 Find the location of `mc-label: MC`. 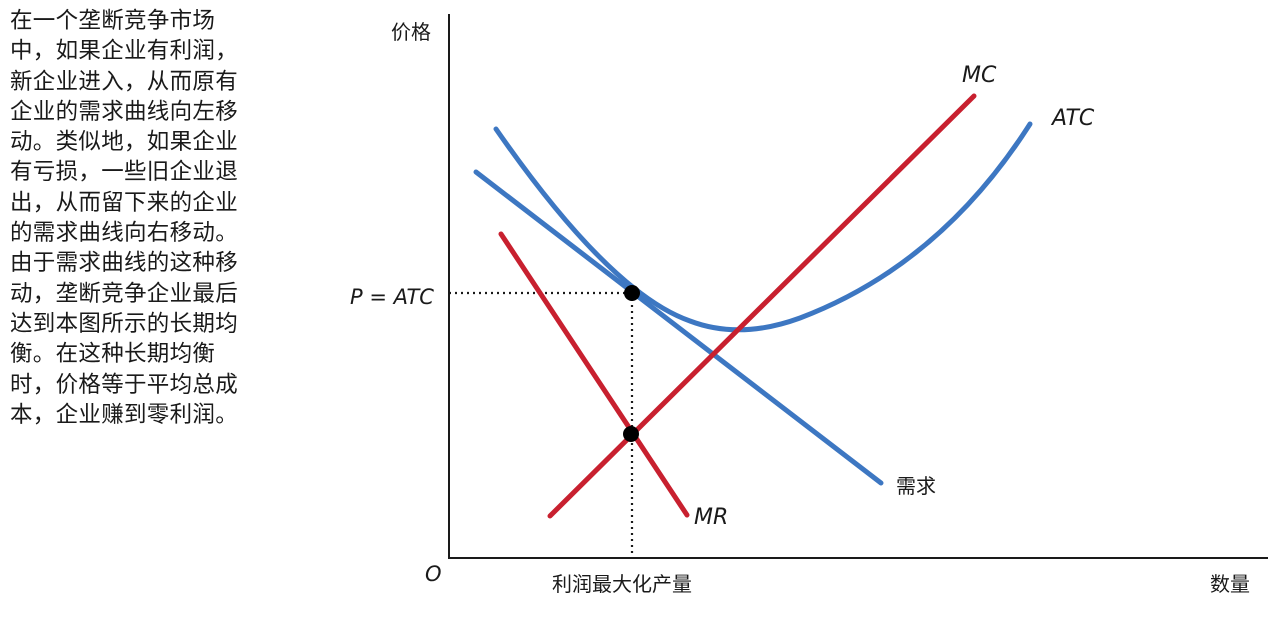

mc-label: MC is located at coordinates (979, 75).